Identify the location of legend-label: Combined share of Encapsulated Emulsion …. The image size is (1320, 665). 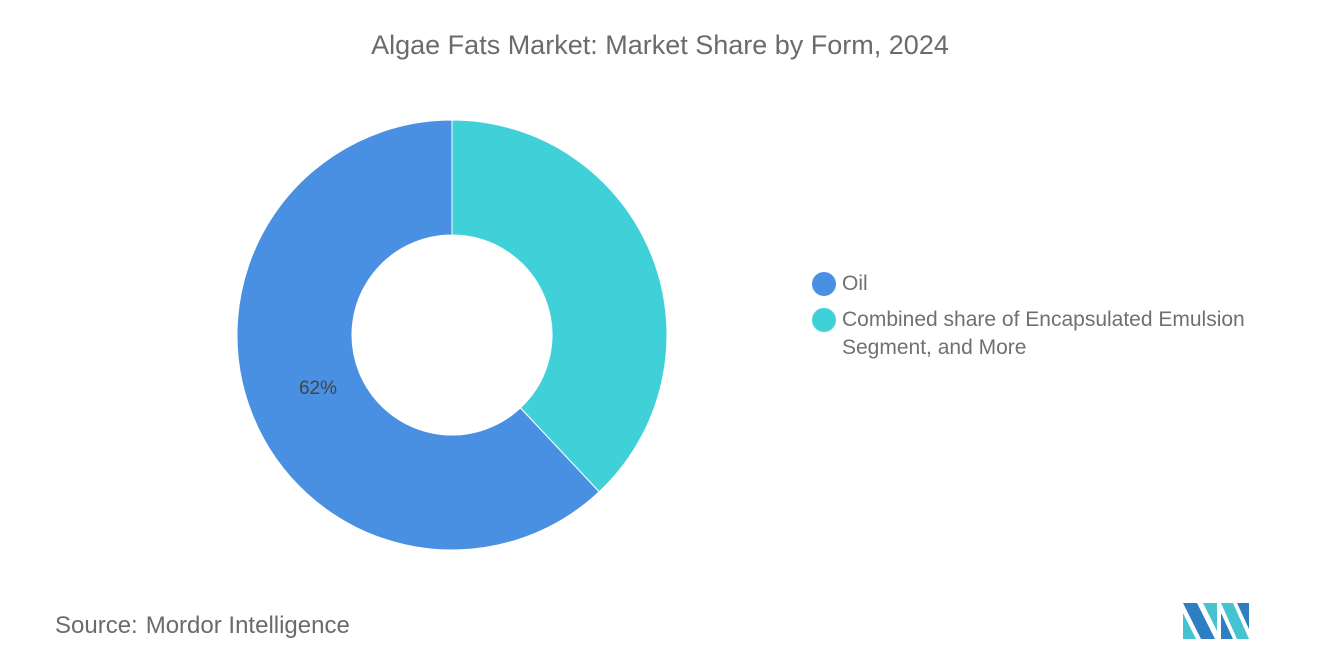
(1043, 333).